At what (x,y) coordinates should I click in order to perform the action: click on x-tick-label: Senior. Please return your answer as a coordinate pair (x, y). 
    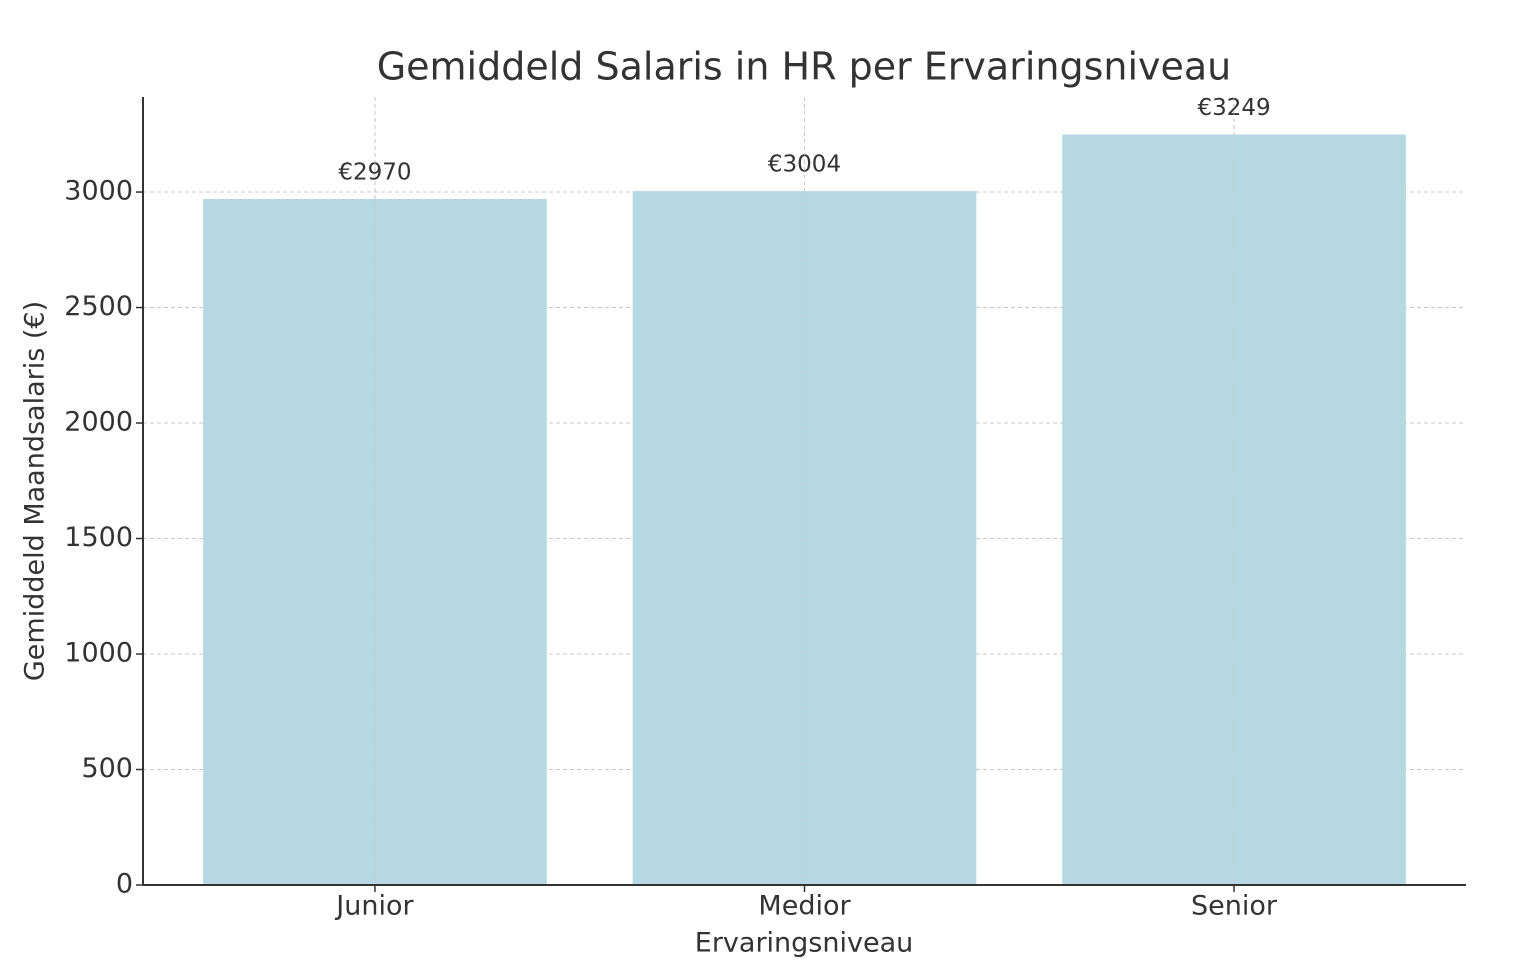
    Looking at the image, I should click on (1234, 906).